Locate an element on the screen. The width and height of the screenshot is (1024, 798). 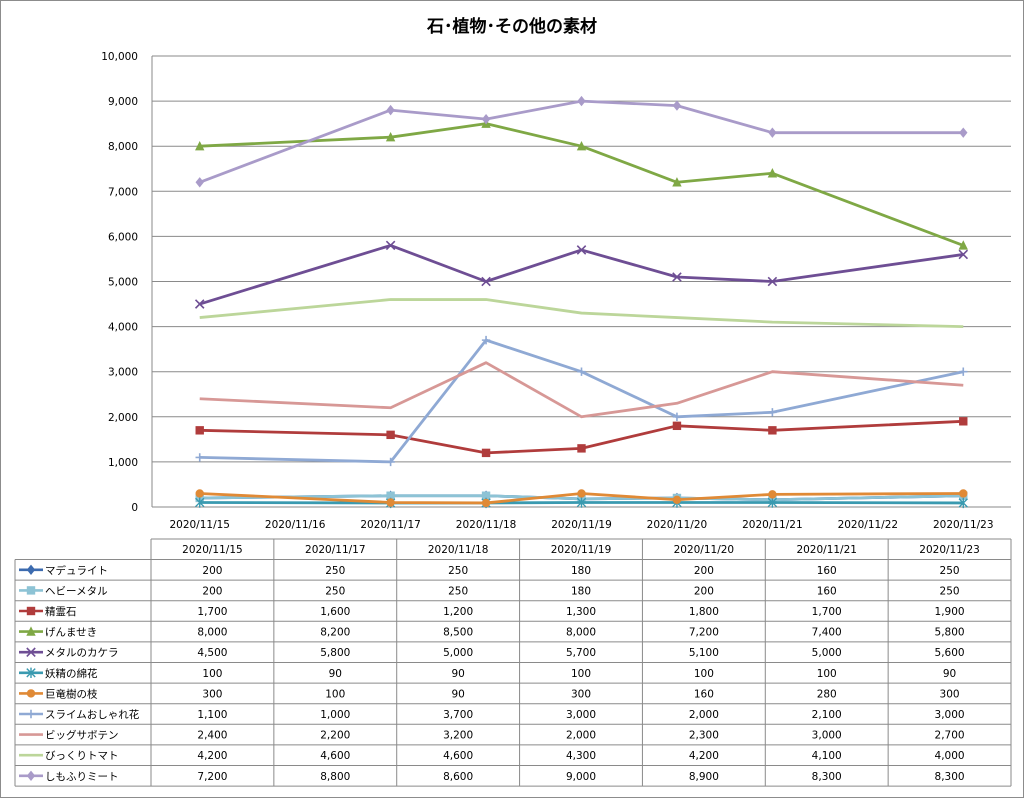
y-tick-label: 6,000 is located at coordinates (123, 237).